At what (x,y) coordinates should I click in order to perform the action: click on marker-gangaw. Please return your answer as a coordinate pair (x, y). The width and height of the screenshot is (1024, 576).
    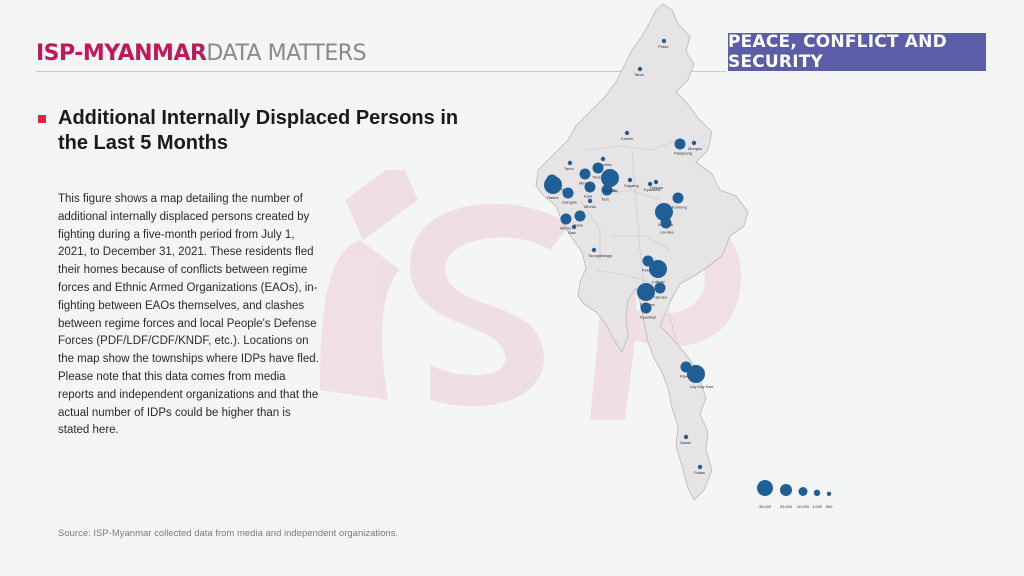
    Looking at the image, I should click on (568, 193).